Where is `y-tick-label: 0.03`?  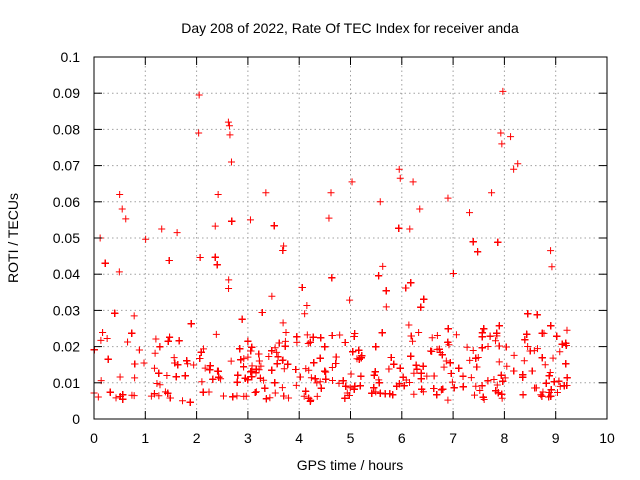
y-tick-label: 0.03 is located at coordinates (66, 310).